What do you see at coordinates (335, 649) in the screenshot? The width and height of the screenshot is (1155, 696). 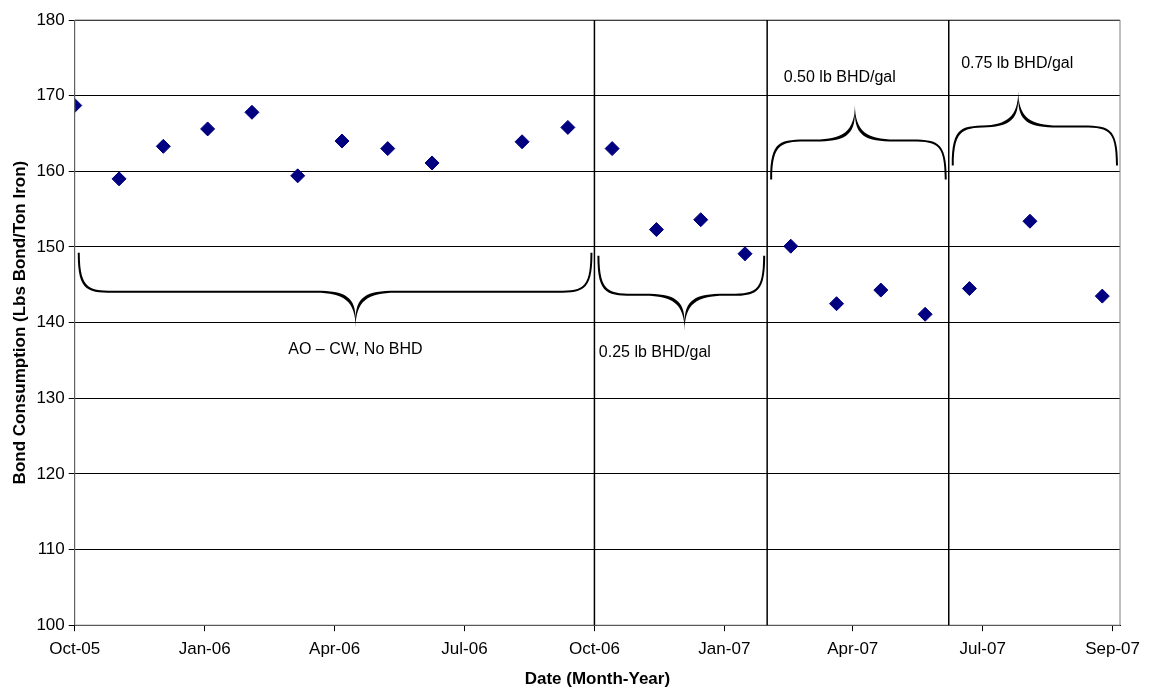 I see `x-tick-label: Apr-06` at bounding box center [335, 649].